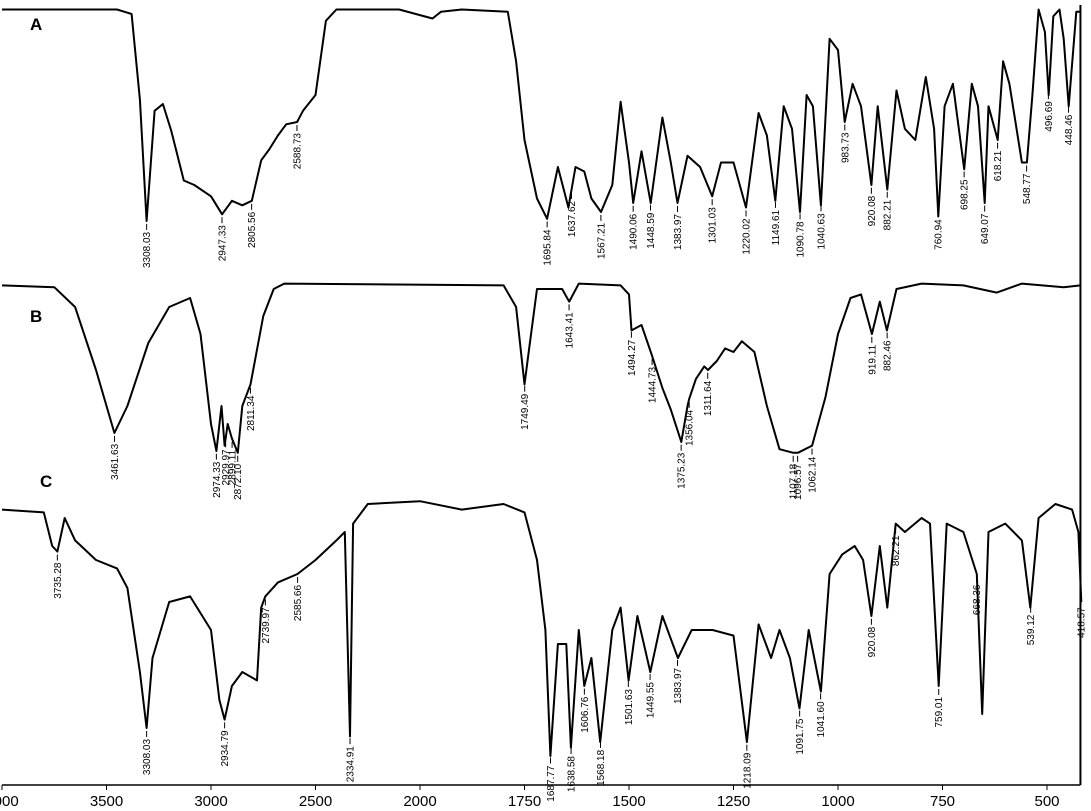 The width and height of the screenshot is (1091, 811). I want to click on peak-label: 1096.57, so click(798, 481).